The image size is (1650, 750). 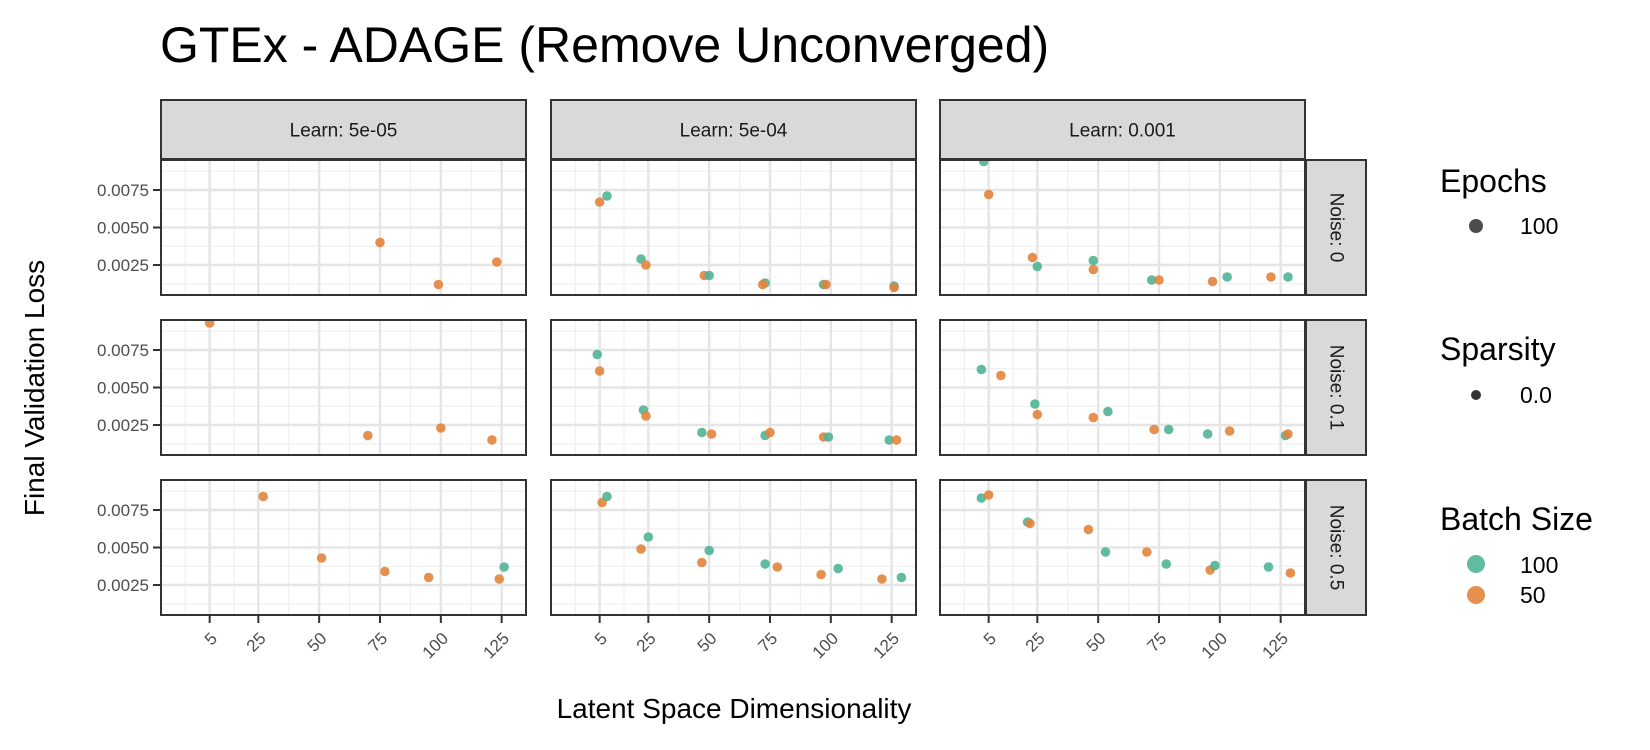 I want to click on col-strip-label-2: Learn: 0.001, so click(x=1122, y=131).